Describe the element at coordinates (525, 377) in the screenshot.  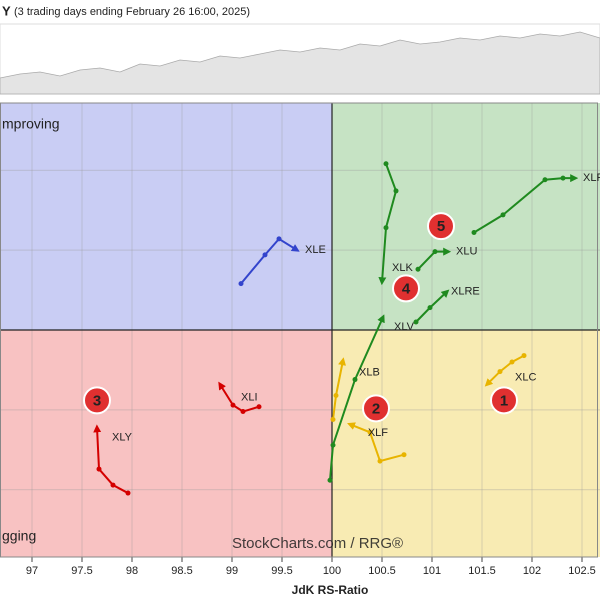
I see `series-label: XLC` at that location.